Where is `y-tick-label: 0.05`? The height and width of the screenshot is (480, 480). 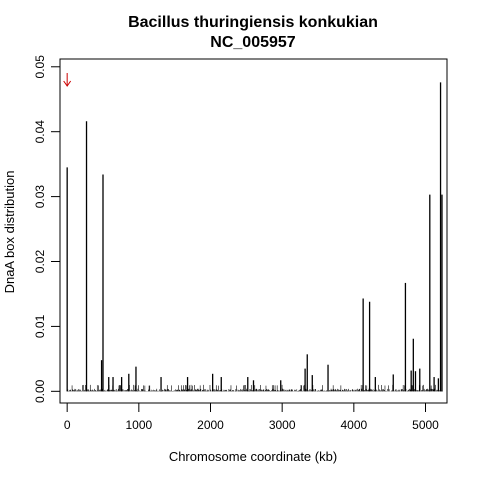
y-tick-label: 0.05 is located at coordinates (40, 67).